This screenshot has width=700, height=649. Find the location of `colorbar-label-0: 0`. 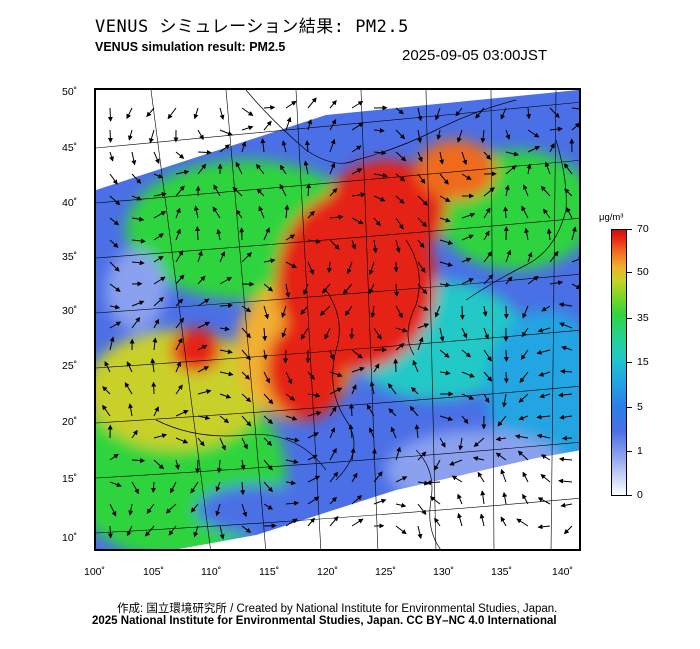

colorbar-label-0: 0 is located at coordinates (640, 495).